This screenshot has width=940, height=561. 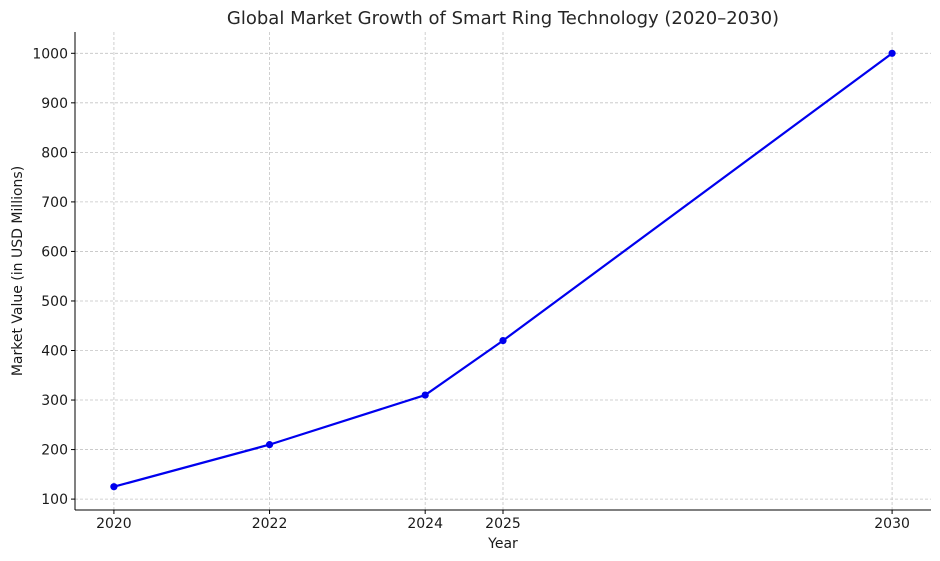 What do you see at coordinates (54, 451) in the screenshot?
I see `y-tick-label: 200` at bounding box center [54, 451].